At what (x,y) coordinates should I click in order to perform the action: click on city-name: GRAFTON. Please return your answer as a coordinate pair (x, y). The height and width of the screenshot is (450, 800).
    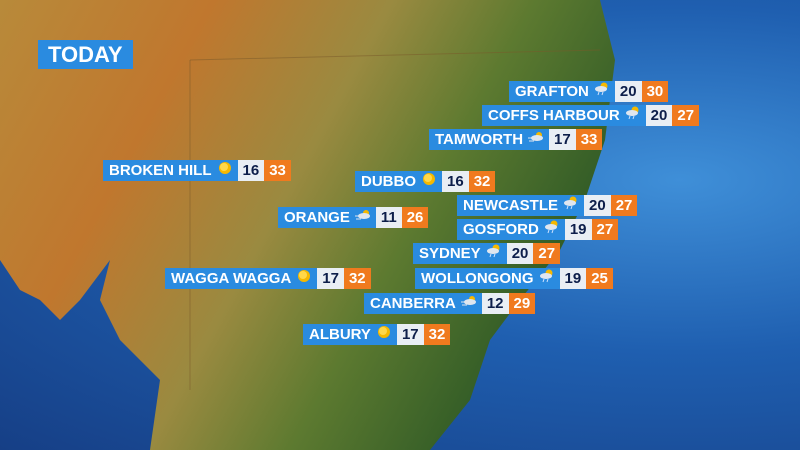
    Looking at the image, I should click on (552, 91).